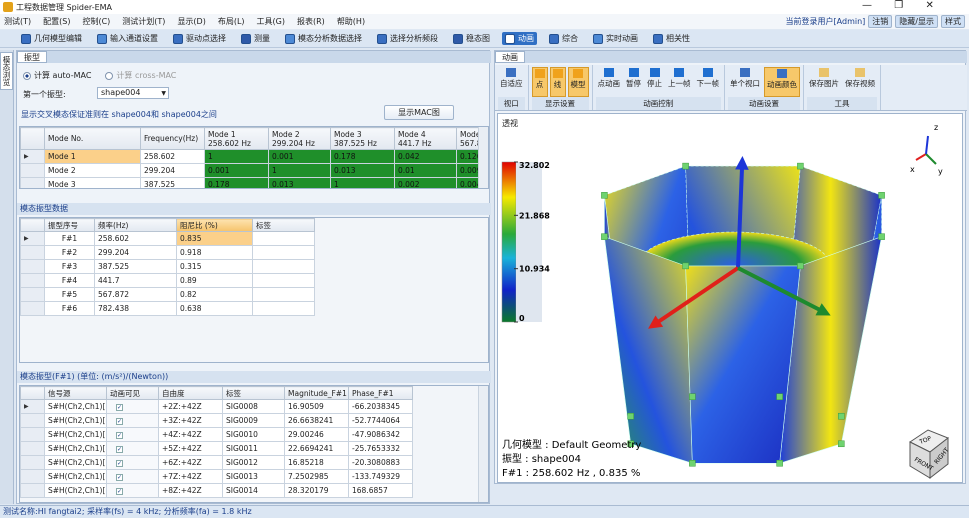  Describe the element at coordinates (880, 21) in the screenshot. I see `user-button: 注销` at that location.